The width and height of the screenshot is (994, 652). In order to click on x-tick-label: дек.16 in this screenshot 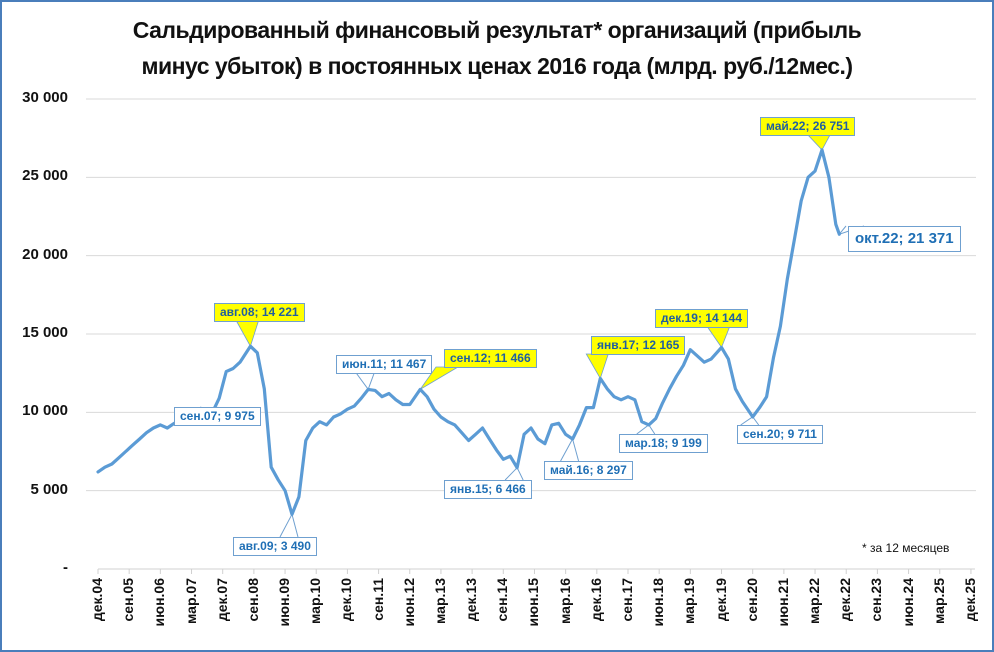, I will do `click(595, 600)`.